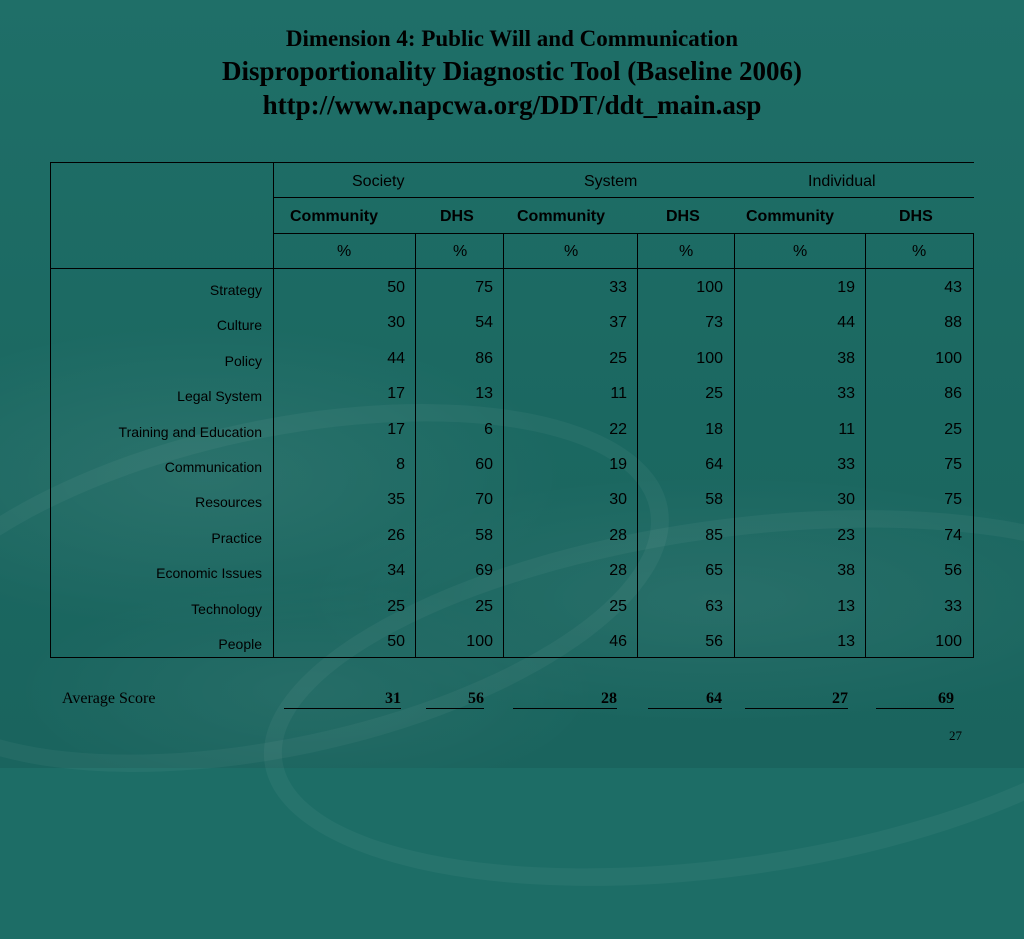 The height and width of the screenshot is (939, 1024). What do you see at coordinates (484, 358) in the screenshot?
I see `table-cell: 86` at bounding box center [484, 358].